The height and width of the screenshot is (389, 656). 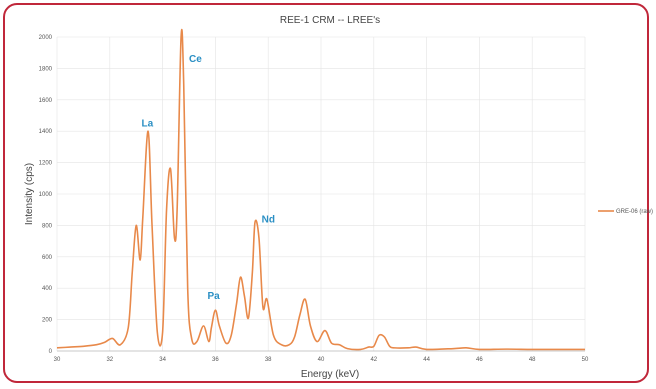 I want to click on y-tick-label: 0, so click(x=51, y=352).